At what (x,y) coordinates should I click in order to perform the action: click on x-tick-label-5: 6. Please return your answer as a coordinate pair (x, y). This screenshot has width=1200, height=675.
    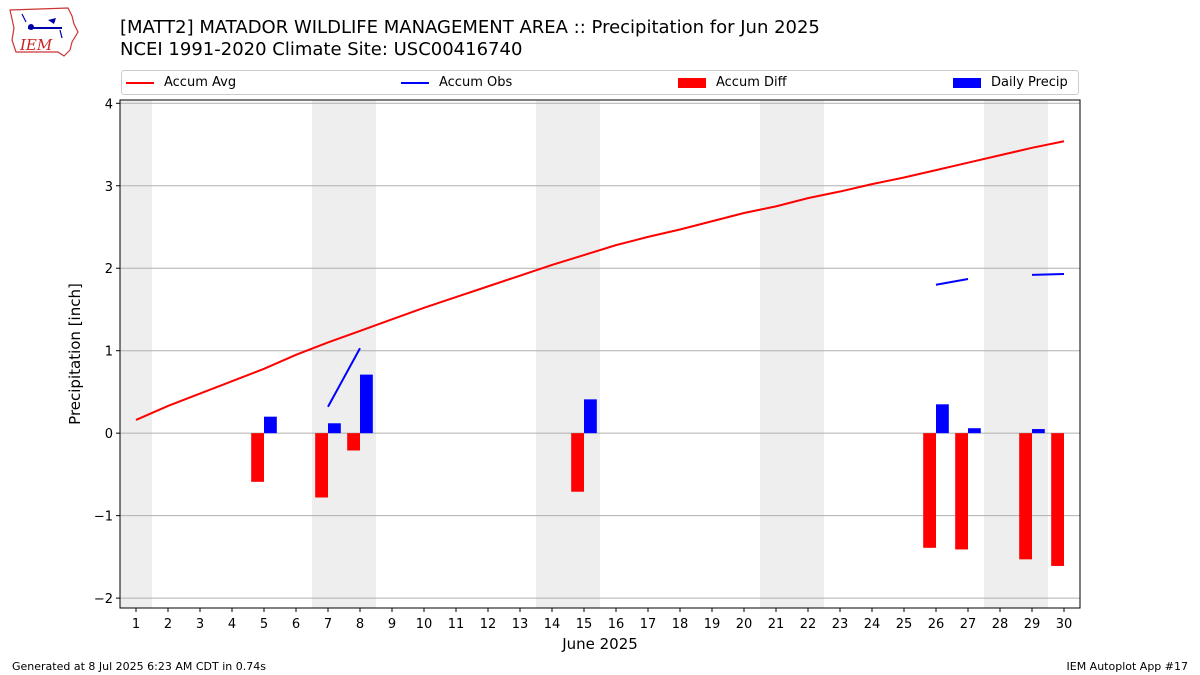
    Looking at the image, I should click on (296, 624).